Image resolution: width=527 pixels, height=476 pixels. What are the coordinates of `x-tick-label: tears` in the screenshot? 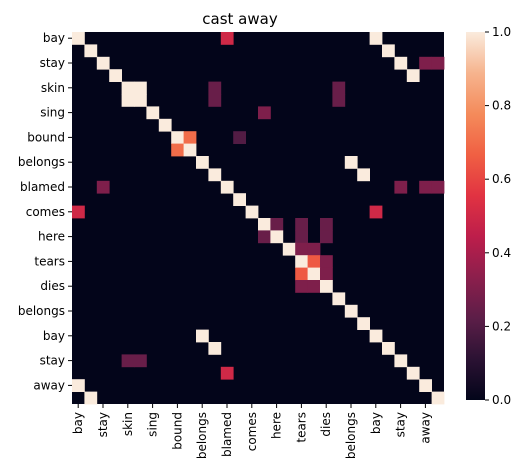 It's located at (301, 427).